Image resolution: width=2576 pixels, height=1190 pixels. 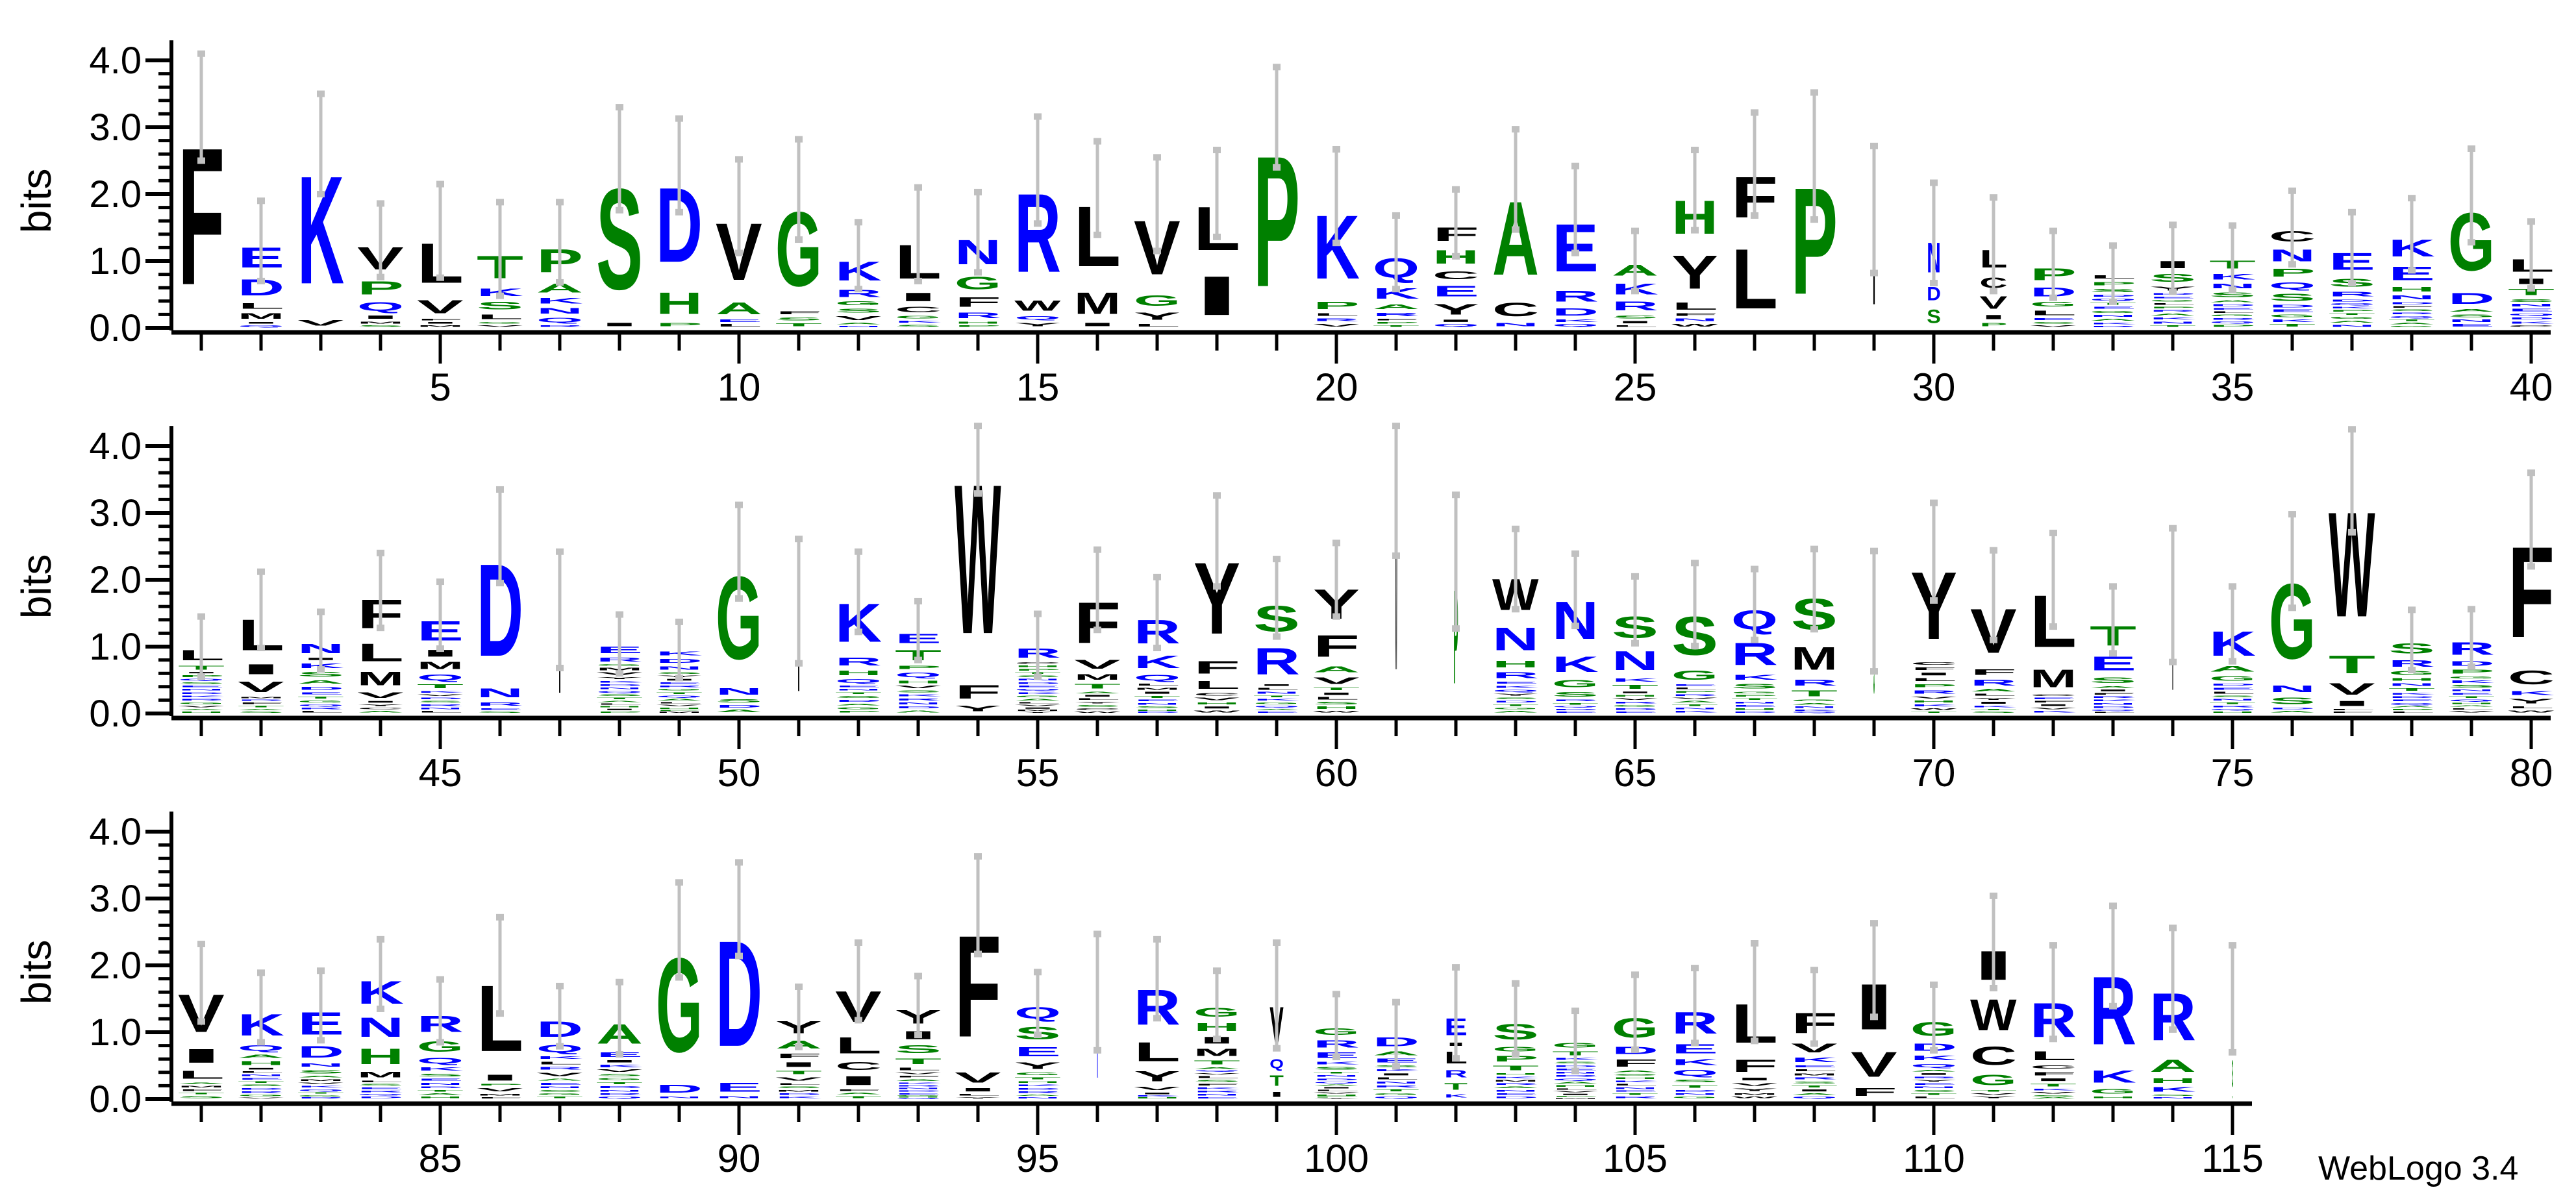 I want to click on x-tick-label: 85, so click(x=440, y=1158).